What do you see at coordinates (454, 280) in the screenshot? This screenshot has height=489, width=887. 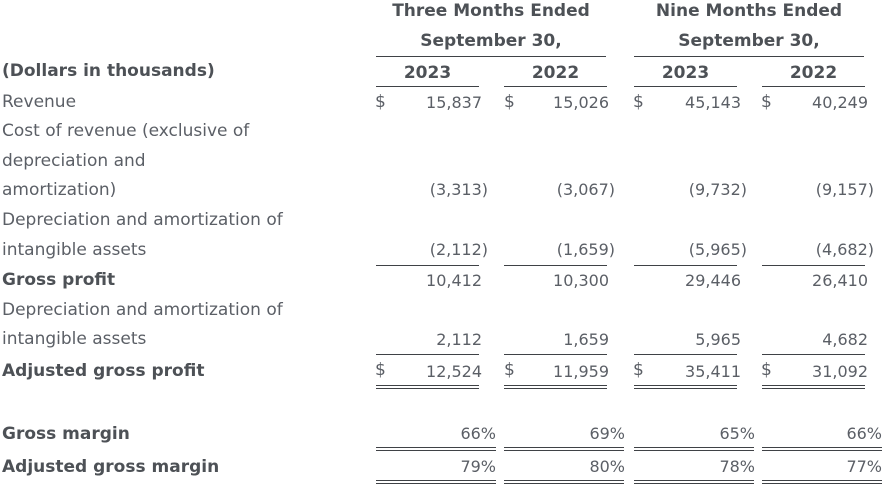 I see `gross-profit-value-1: 10,412` at bounding box center [454, 280].